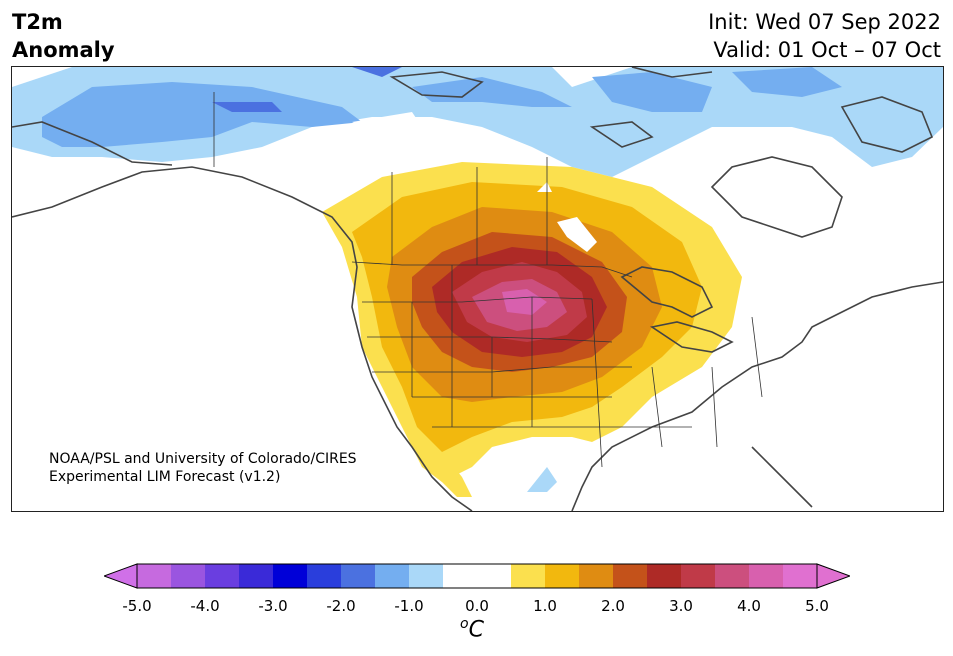  What do you see at coordinates (63, 36) in the screenshot?
I see `map-title: T2m Anomaly` at bounding box center [63, 36].